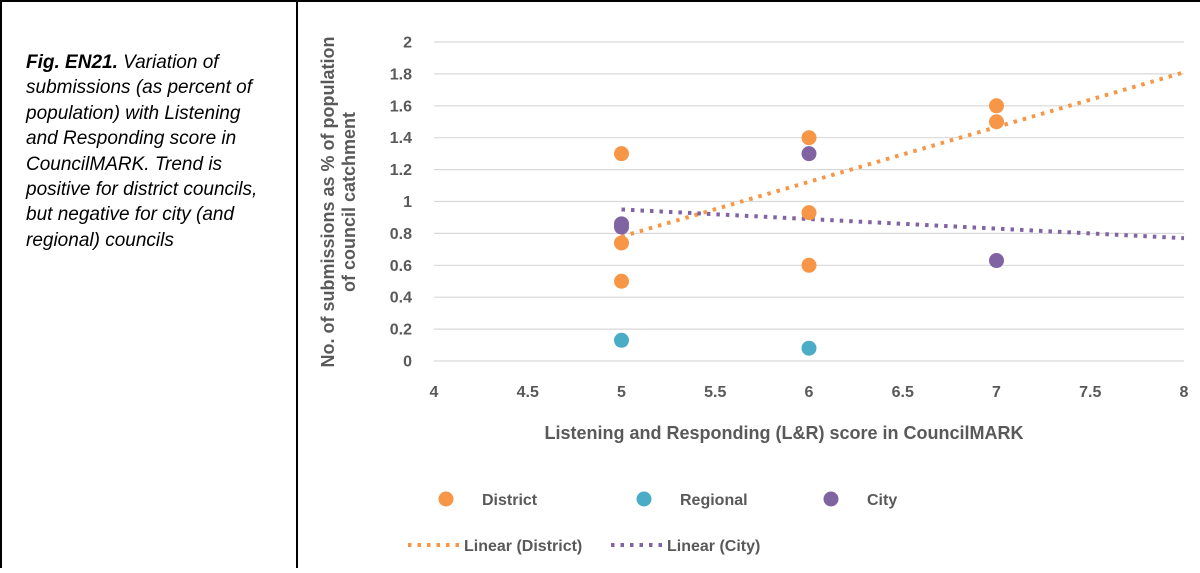  I want to click on x-tick-label: 5, so click(621, 392).